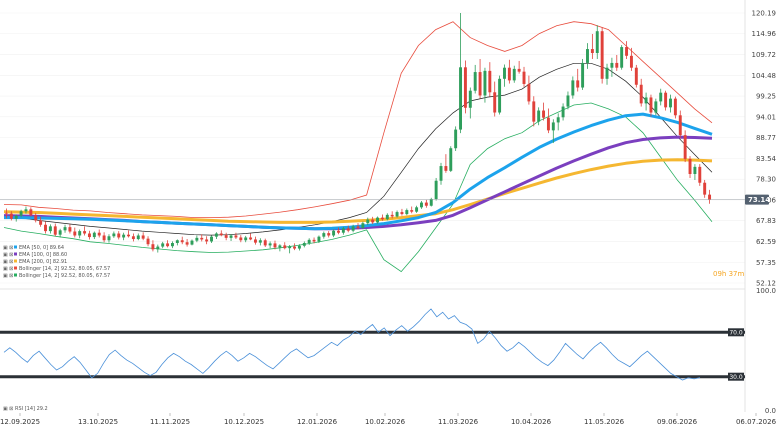 This screenshot has width=777, height=427. Describe the element at coordinates (677, 422) in the screenshot. I see `x-tick-label: 09.06.2026` at that location.